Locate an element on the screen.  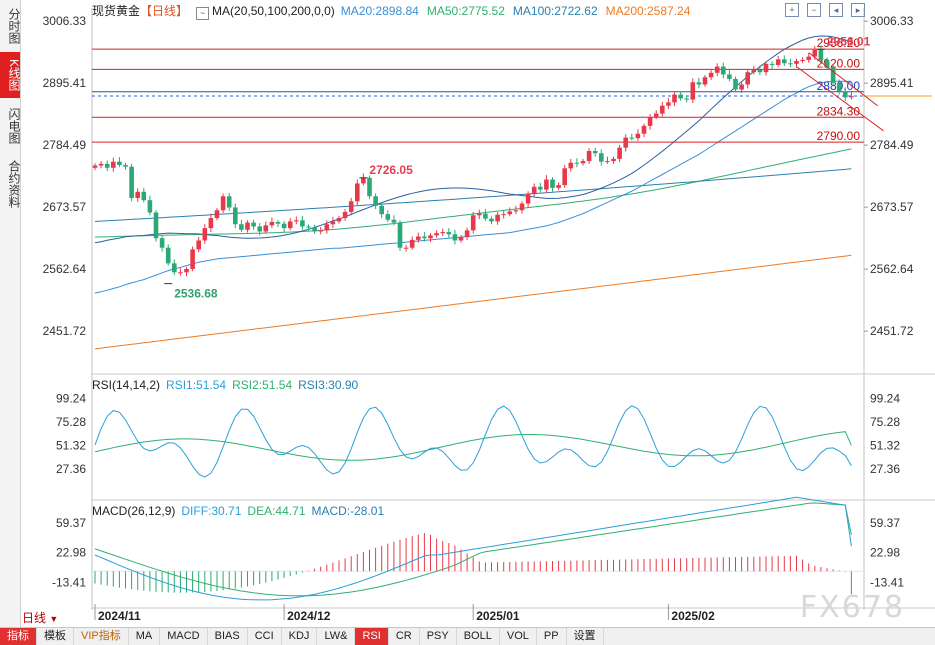
macd-y-tick-right: -13.41 is located at coordinates (887, 582).